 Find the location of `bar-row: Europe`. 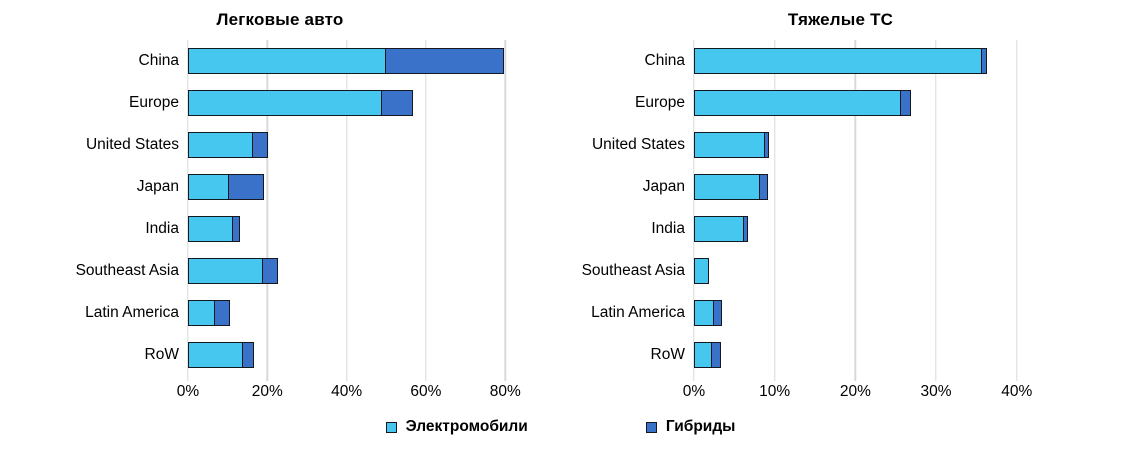

bar-row: Europe is located at coordinates (840, 103).